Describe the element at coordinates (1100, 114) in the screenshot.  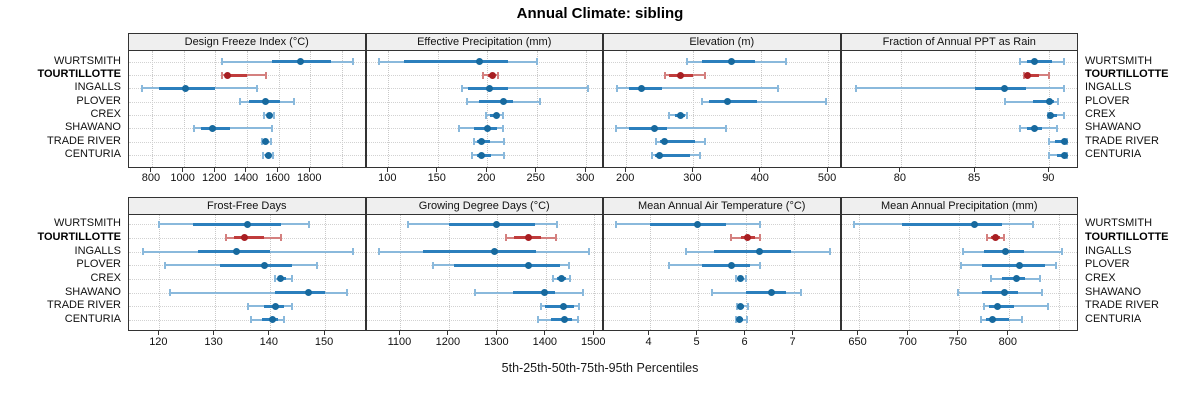
I see `site-label-right: CREX` at that location.